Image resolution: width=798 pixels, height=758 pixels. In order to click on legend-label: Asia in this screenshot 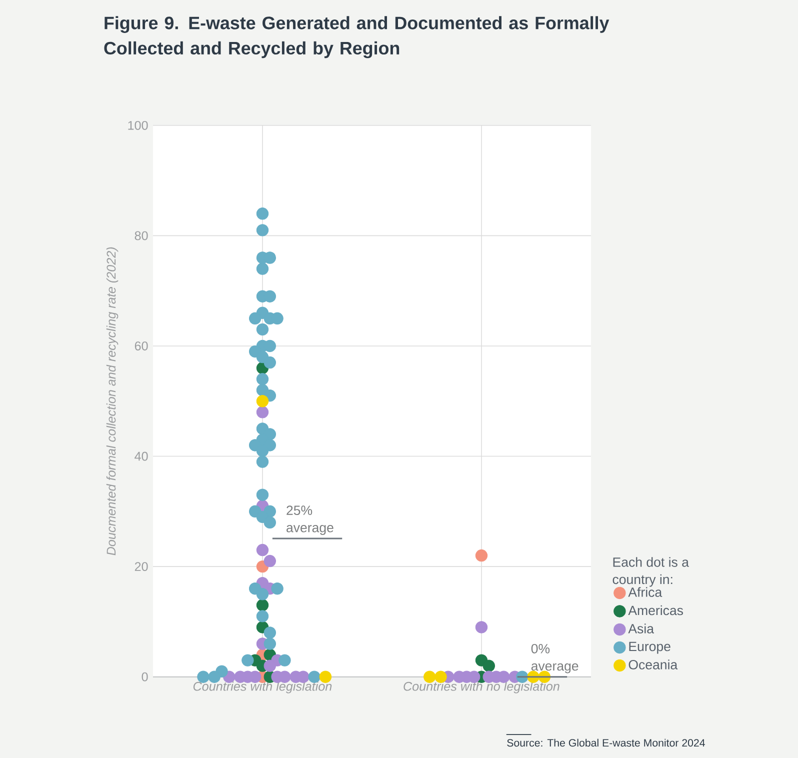, I will do `click(641, 628)`.